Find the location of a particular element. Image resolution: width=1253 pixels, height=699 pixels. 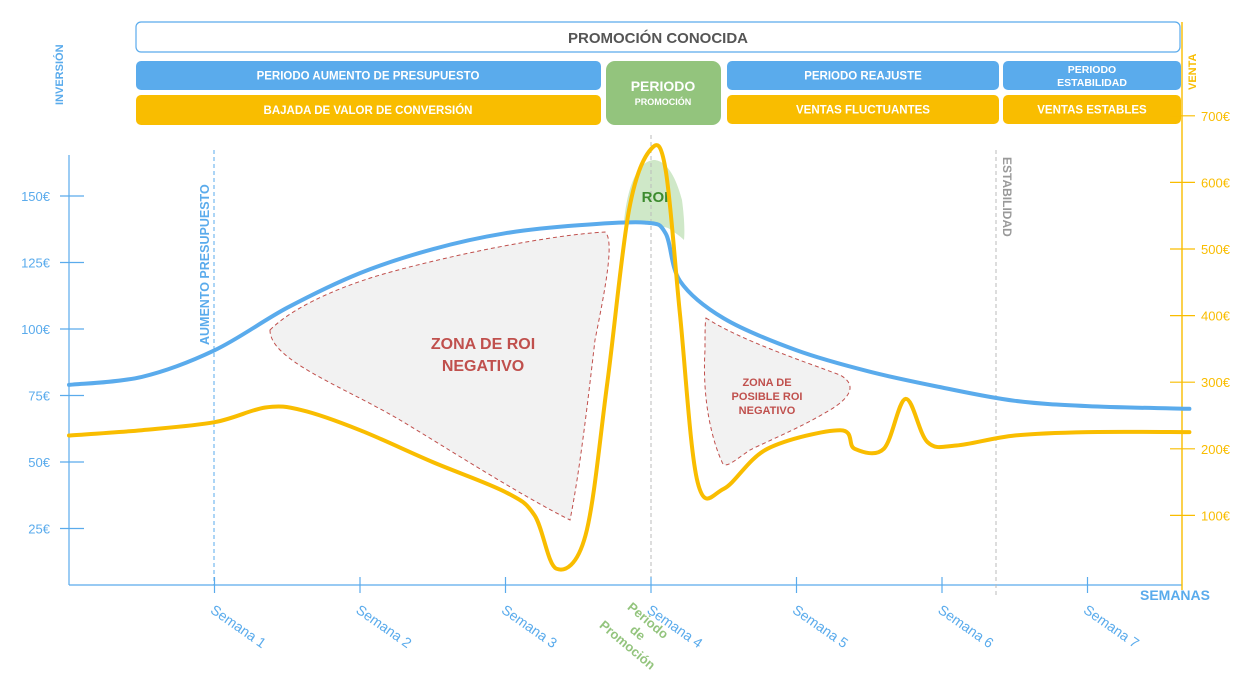

y-left-tick-label: 100€ is located at coordinates (36, 329).